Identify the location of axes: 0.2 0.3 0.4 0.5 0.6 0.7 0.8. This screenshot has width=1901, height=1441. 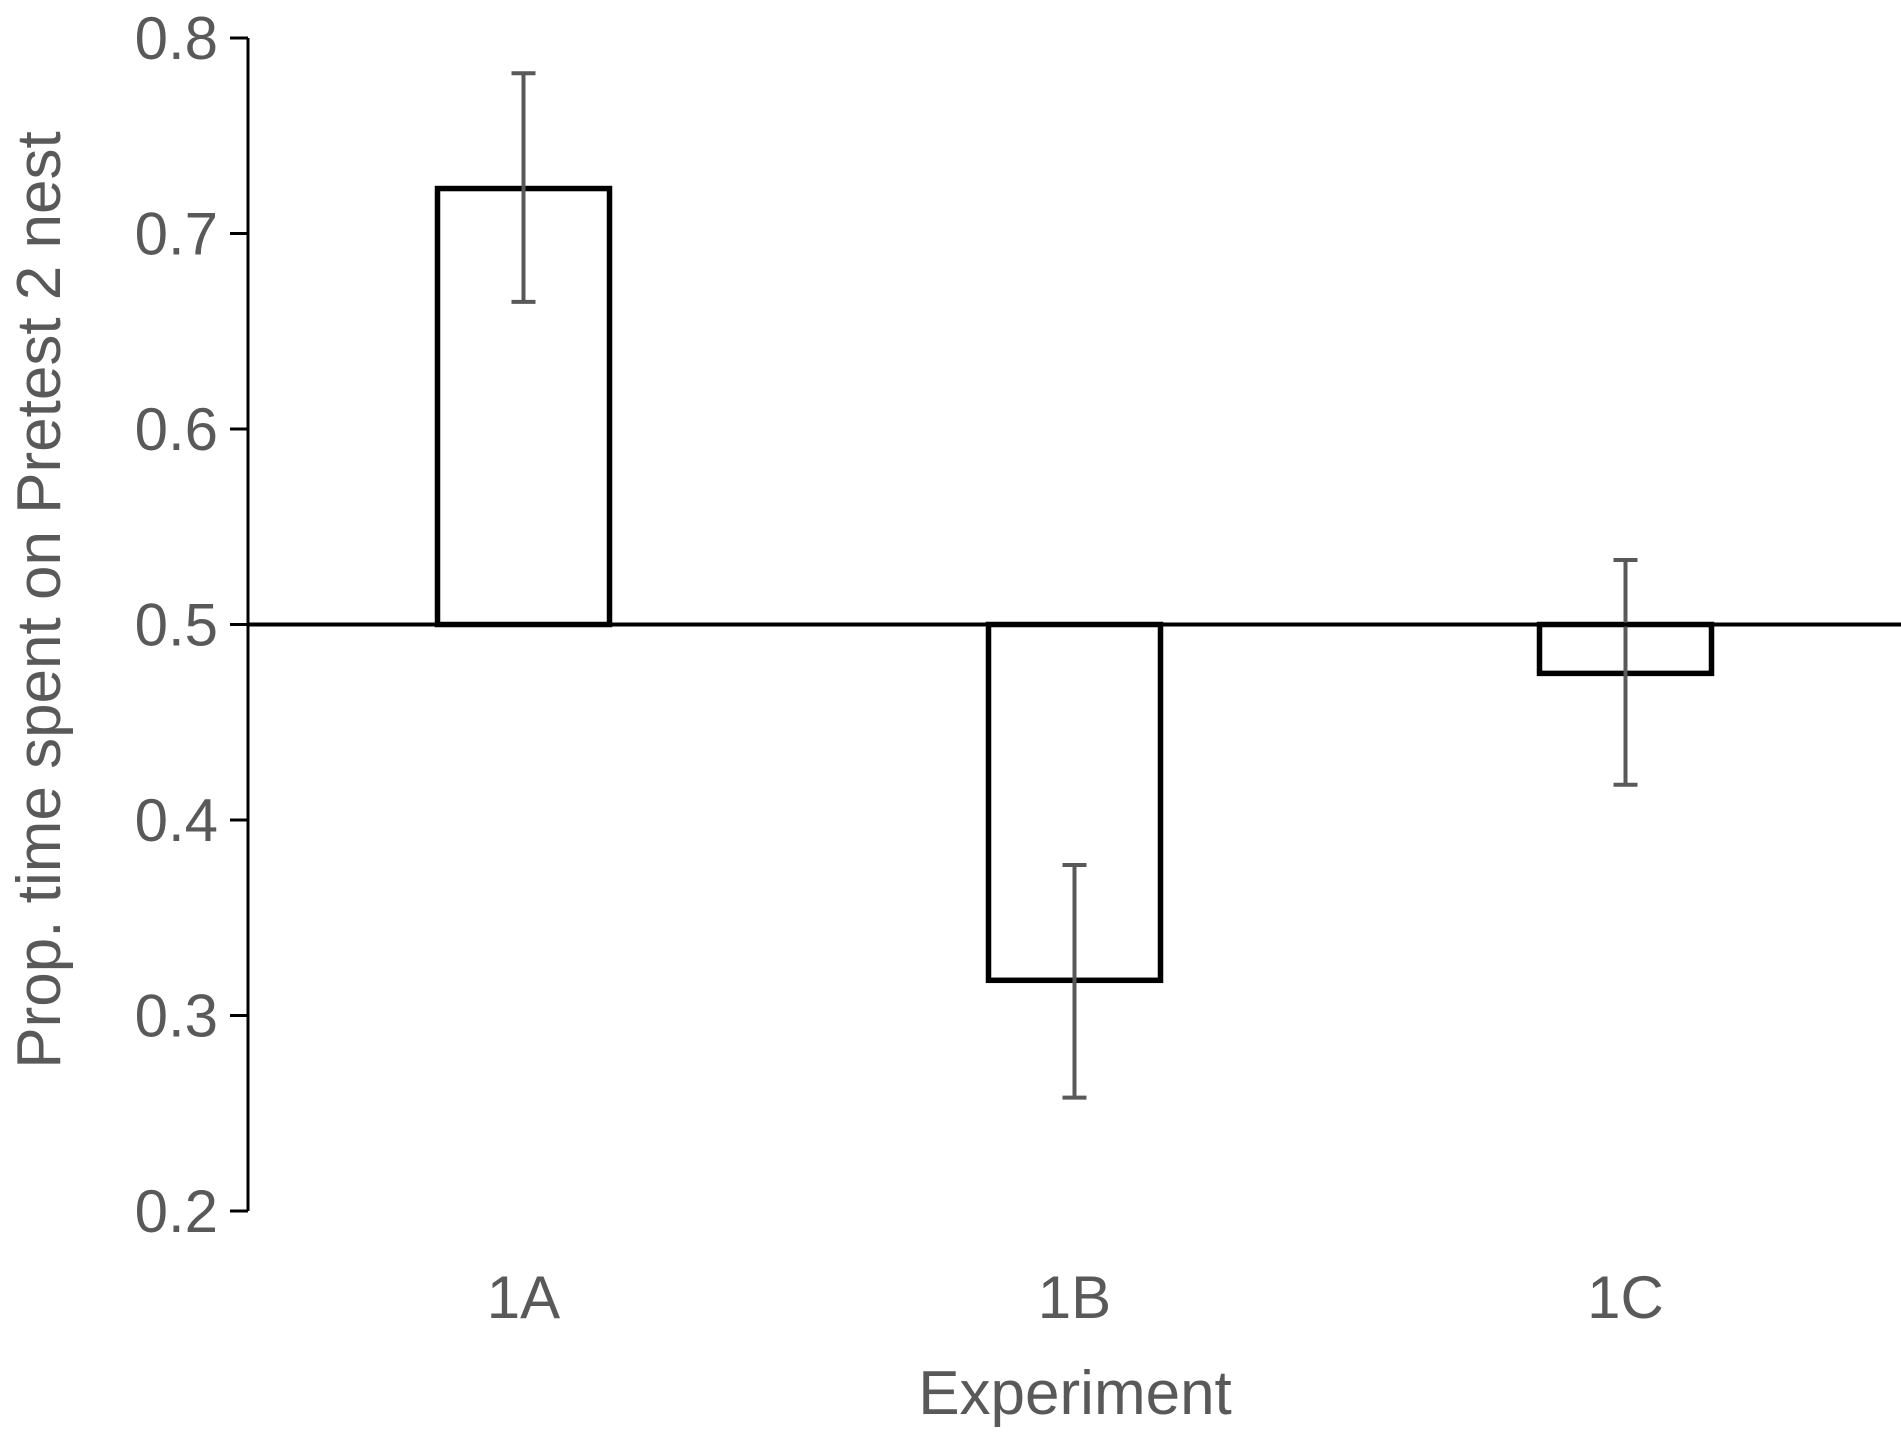
(192, 625).